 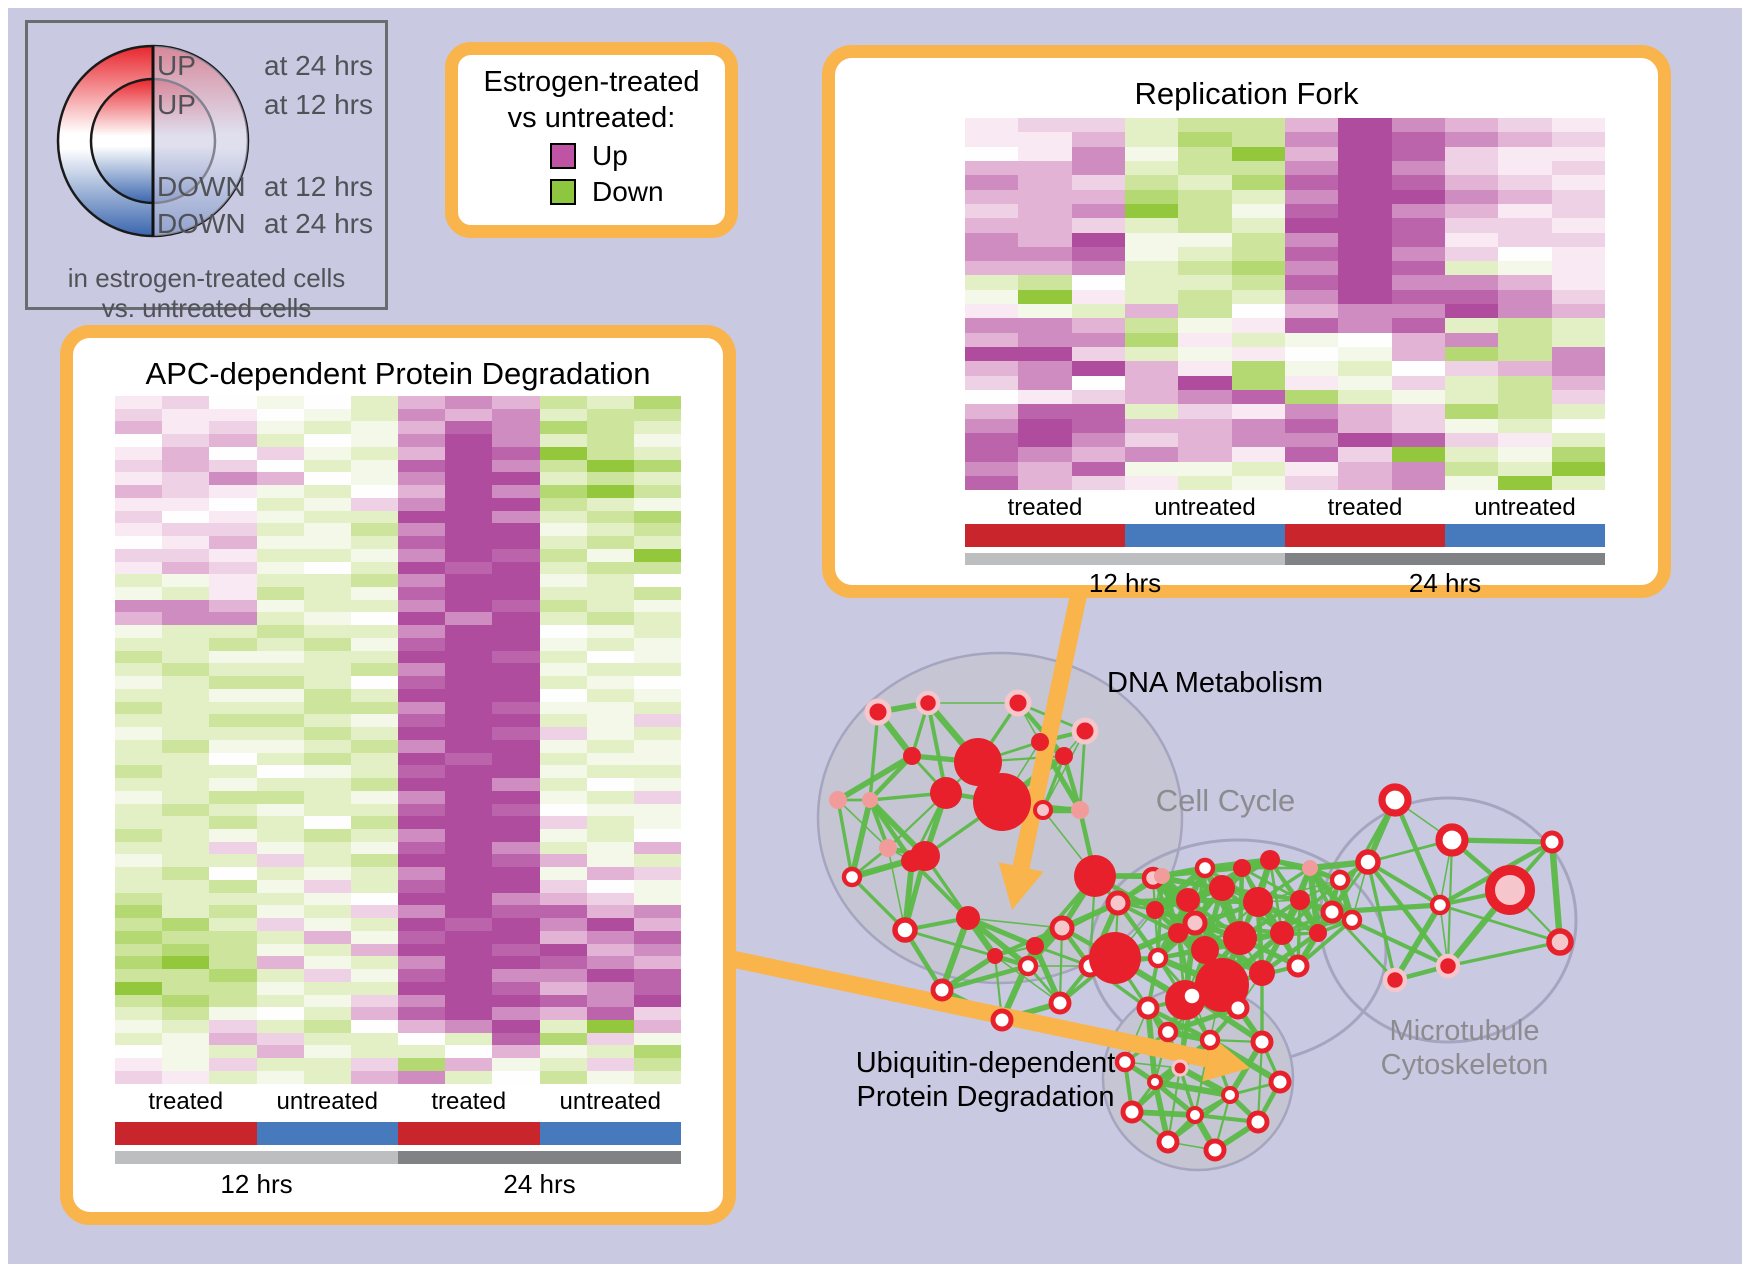 I want to click on group-bar, so click(x=1045, y=535).